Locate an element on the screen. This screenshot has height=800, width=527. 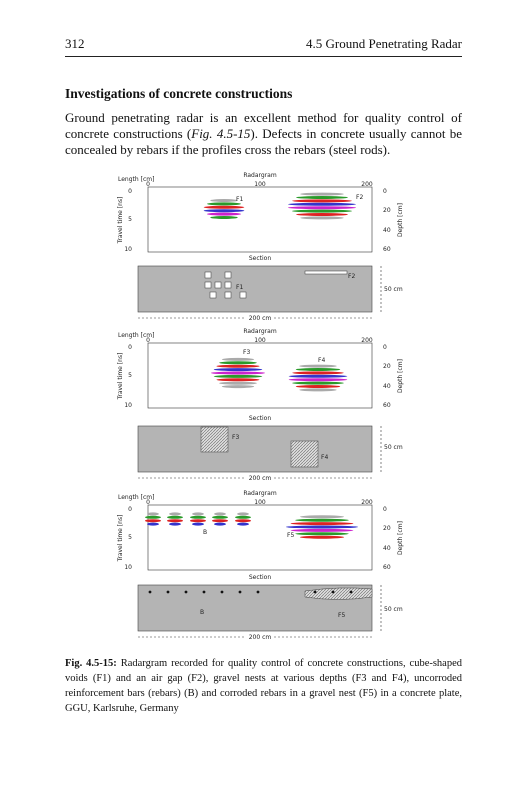
caption-label: Fig. 4.5-15: is located at coordinates (91, 663).